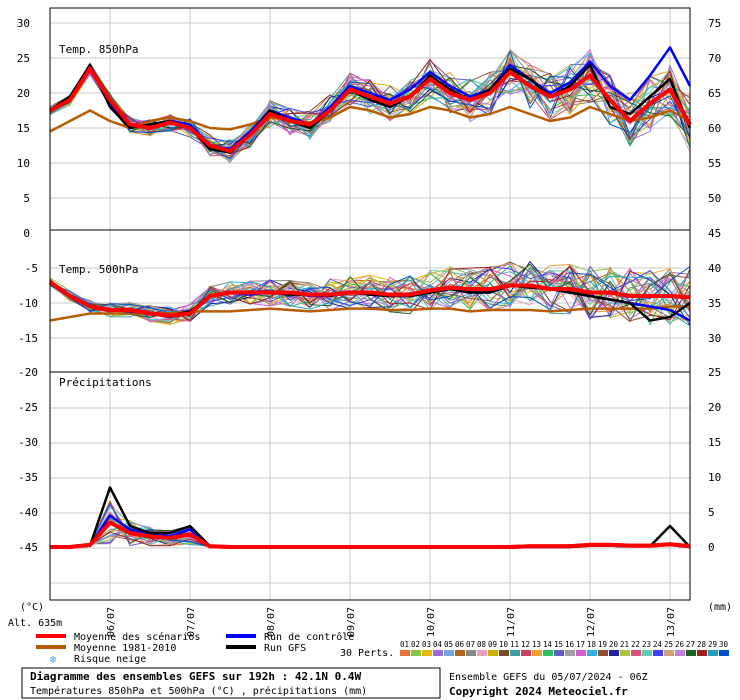 This screenshot has width=740, height=700. What do you see at coordinates (53, 659) in the screenshot?
I see `snowflake-icon: ❄` at bounding box center [53, 659].